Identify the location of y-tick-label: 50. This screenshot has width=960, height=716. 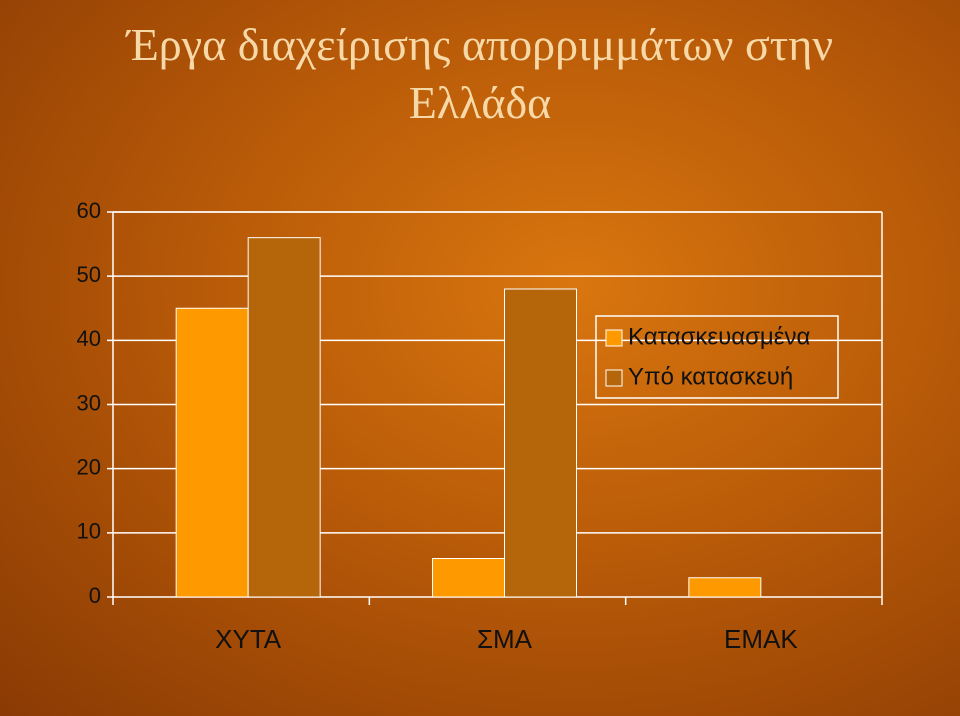
(89, 274).